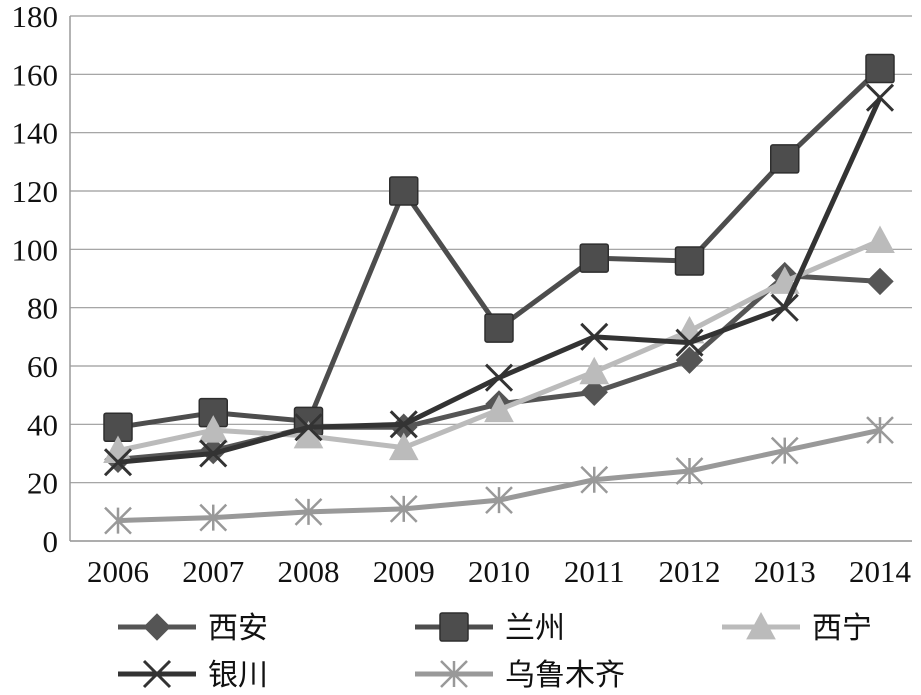 This screenshot has width=921, height=695. I want to click on legend-item: 西安, so click(193, 628).